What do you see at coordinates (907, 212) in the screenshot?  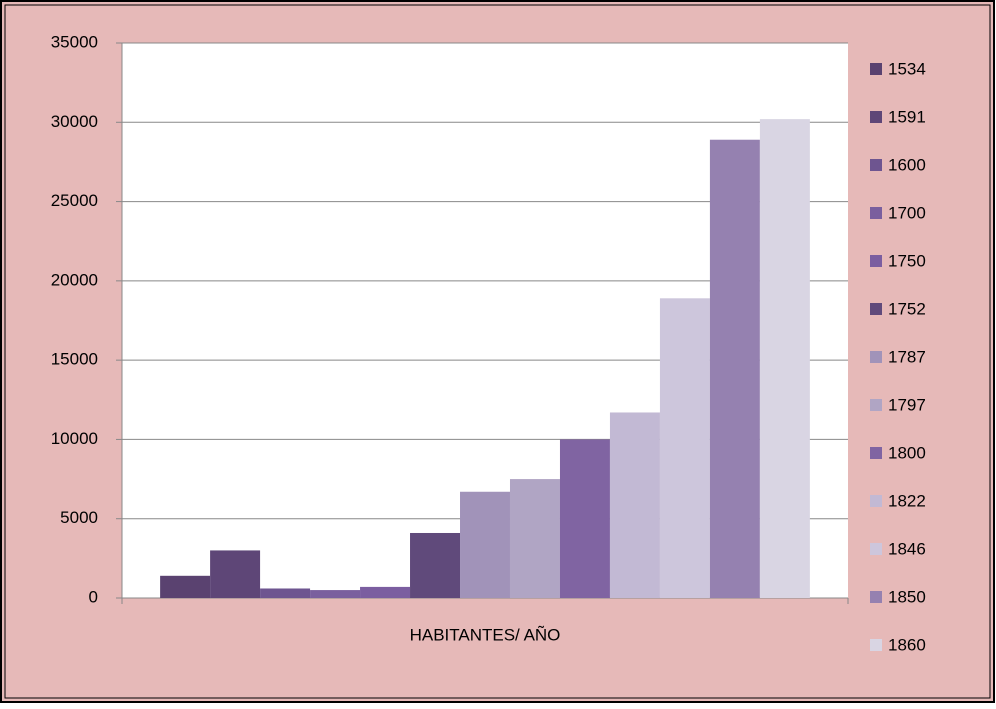 I see `legend-label: 1700` at bounding box center [907, 212].